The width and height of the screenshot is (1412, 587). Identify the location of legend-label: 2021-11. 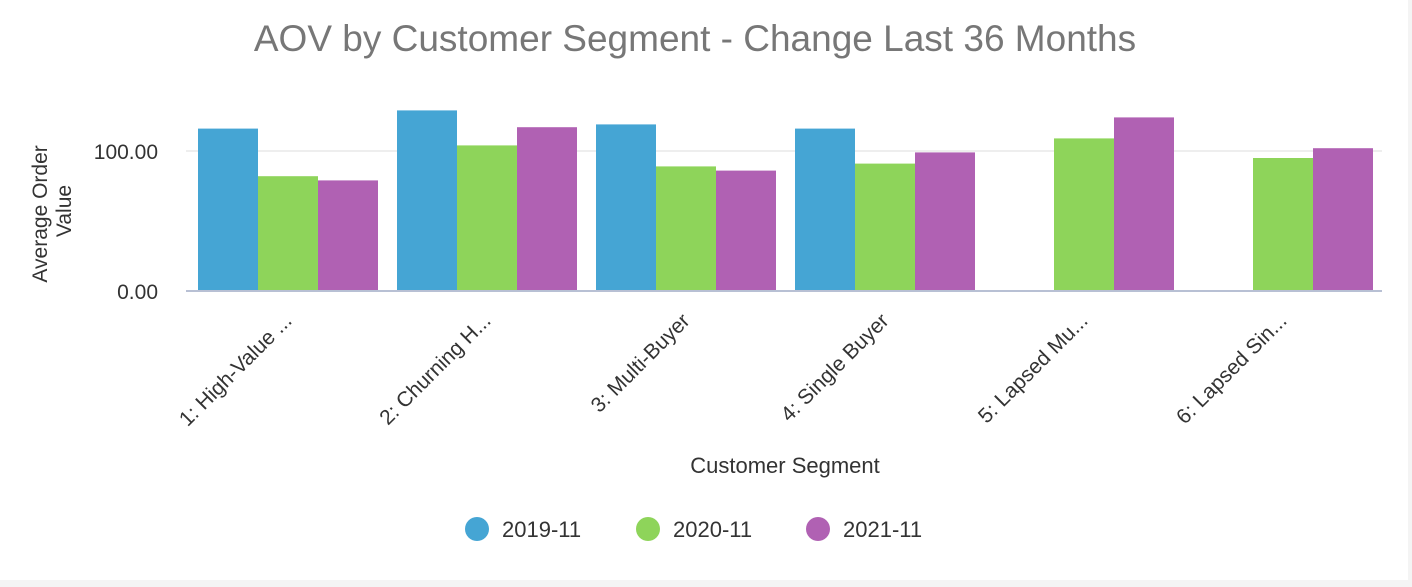
(882, 529).